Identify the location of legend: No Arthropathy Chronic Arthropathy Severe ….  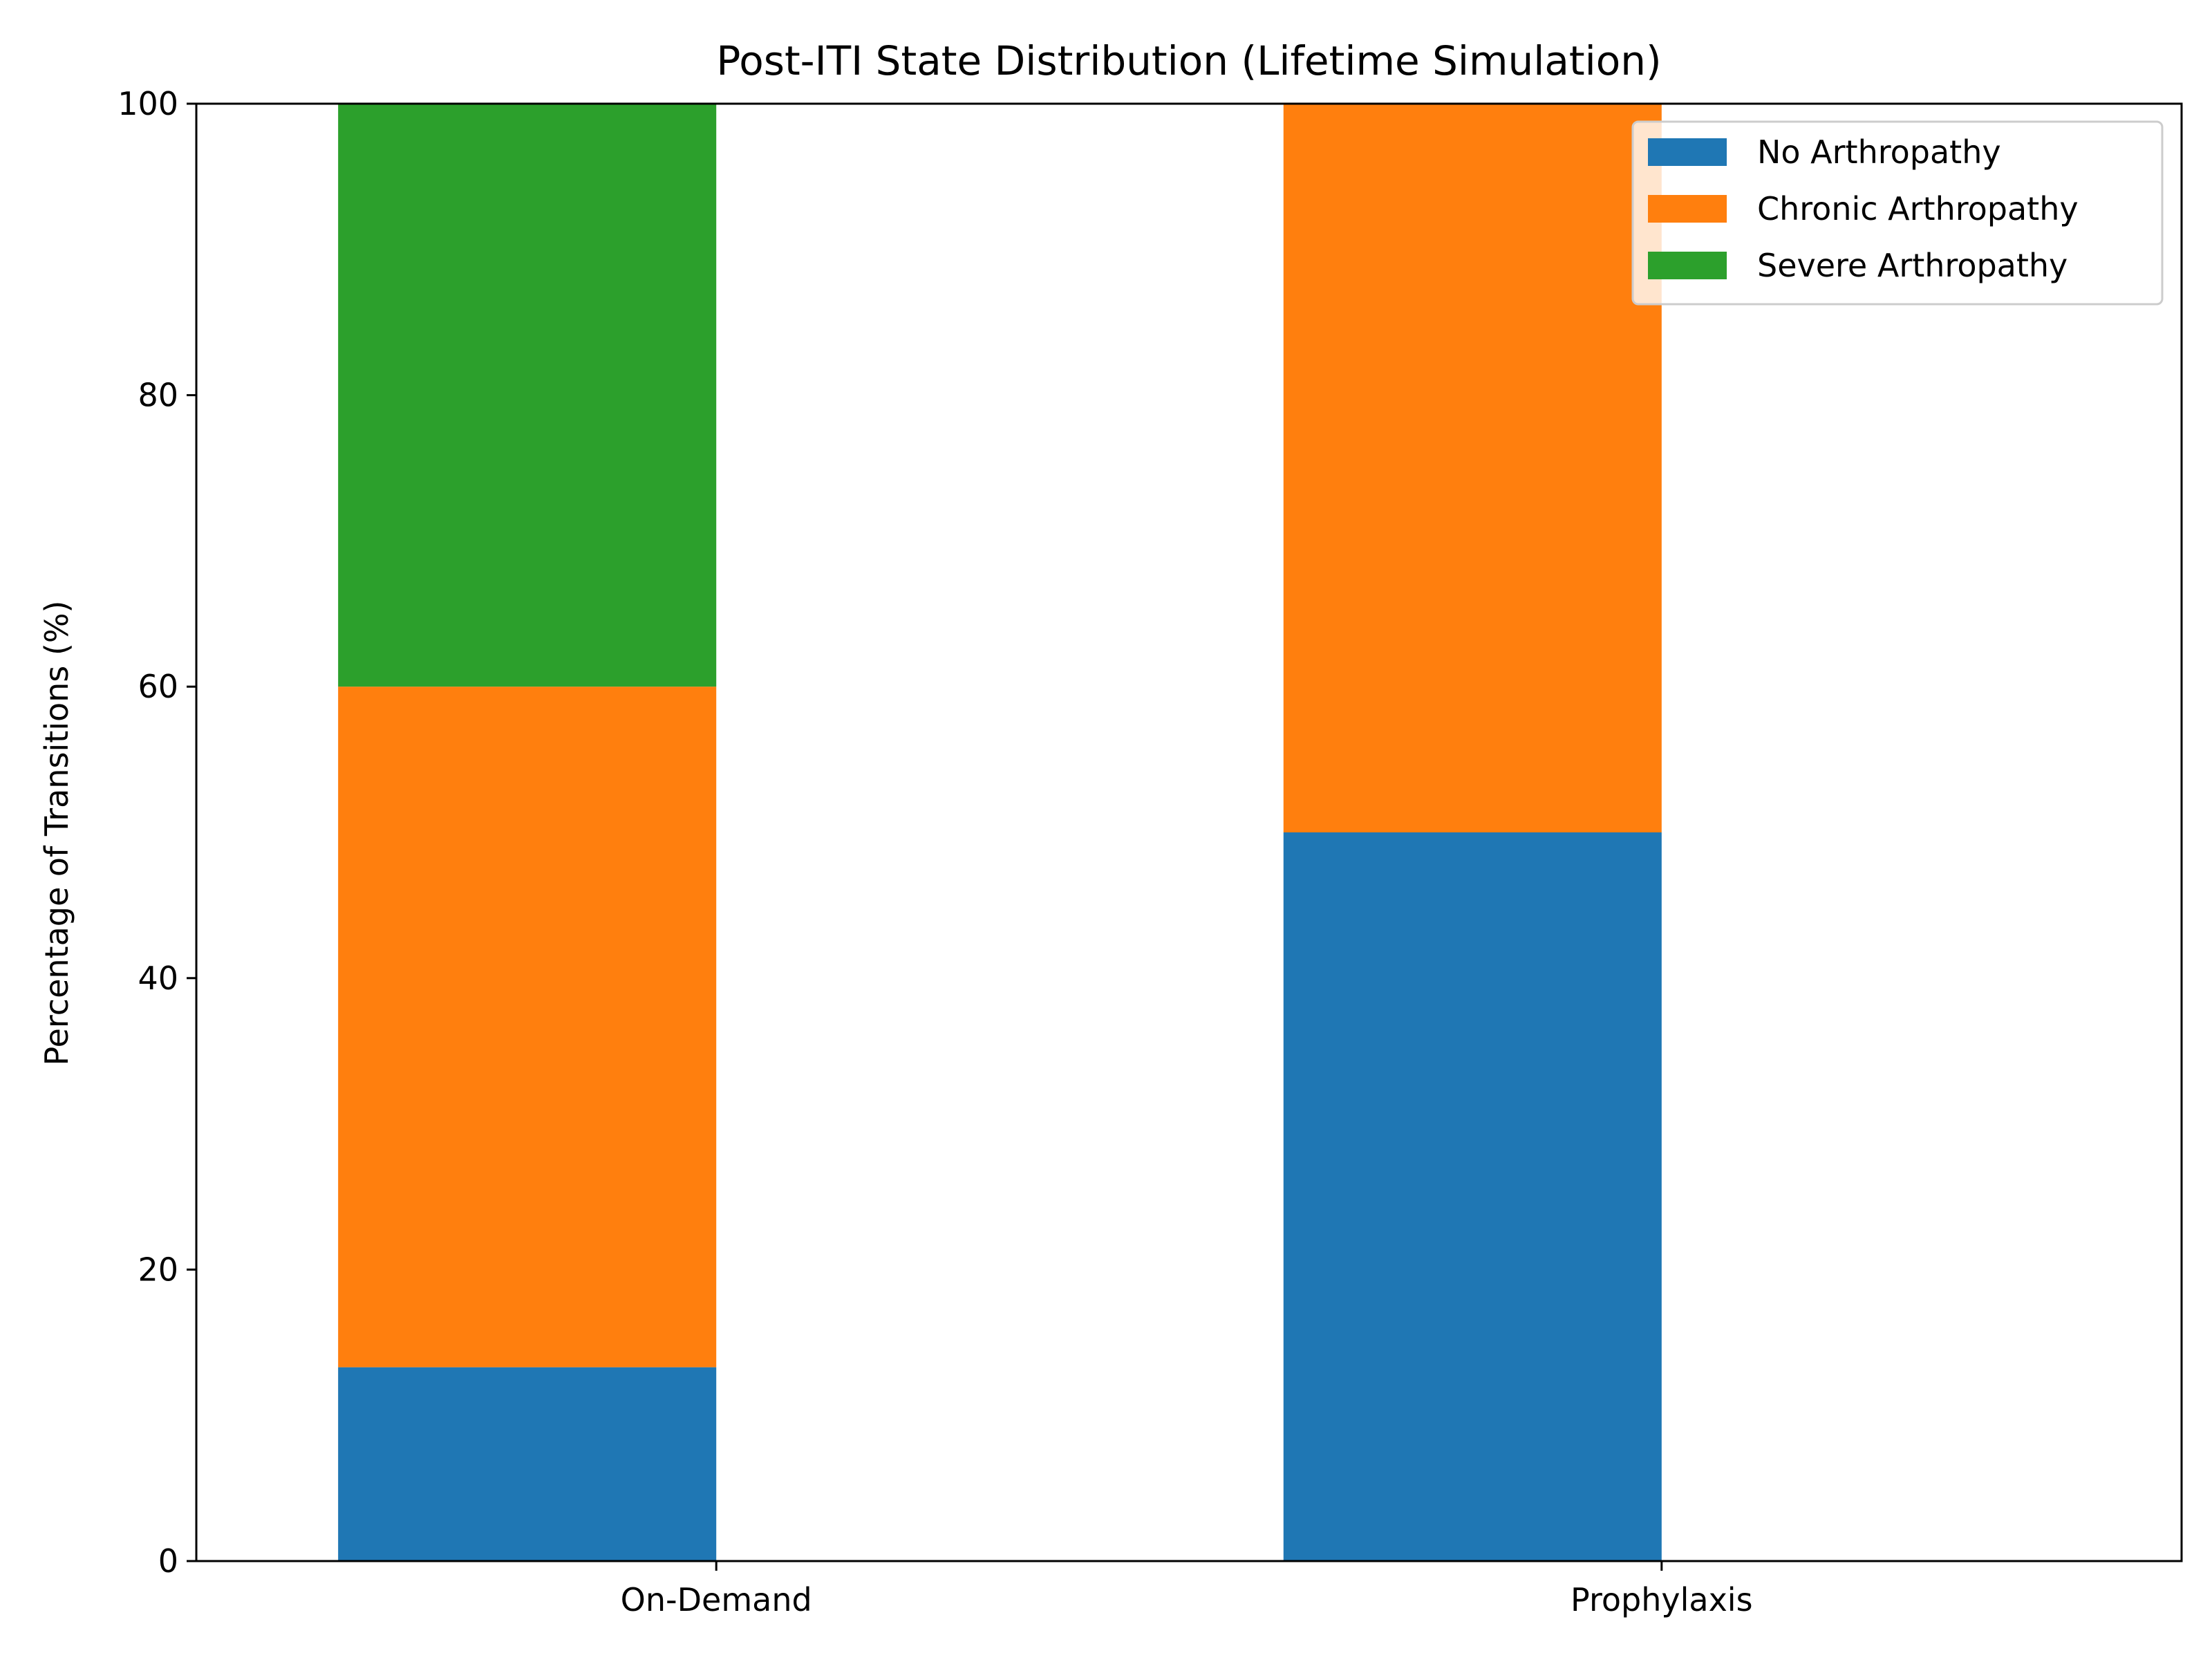
(1897, 213).